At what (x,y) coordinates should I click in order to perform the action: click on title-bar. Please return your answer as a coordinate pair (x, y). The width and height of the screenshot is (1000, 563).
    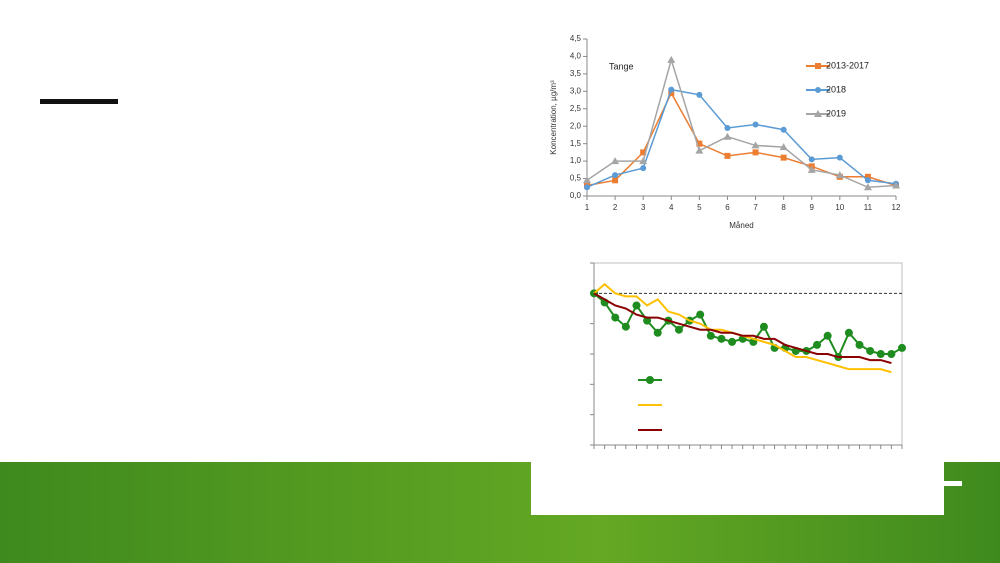
    Looking at the image, I should click on (79, 101).